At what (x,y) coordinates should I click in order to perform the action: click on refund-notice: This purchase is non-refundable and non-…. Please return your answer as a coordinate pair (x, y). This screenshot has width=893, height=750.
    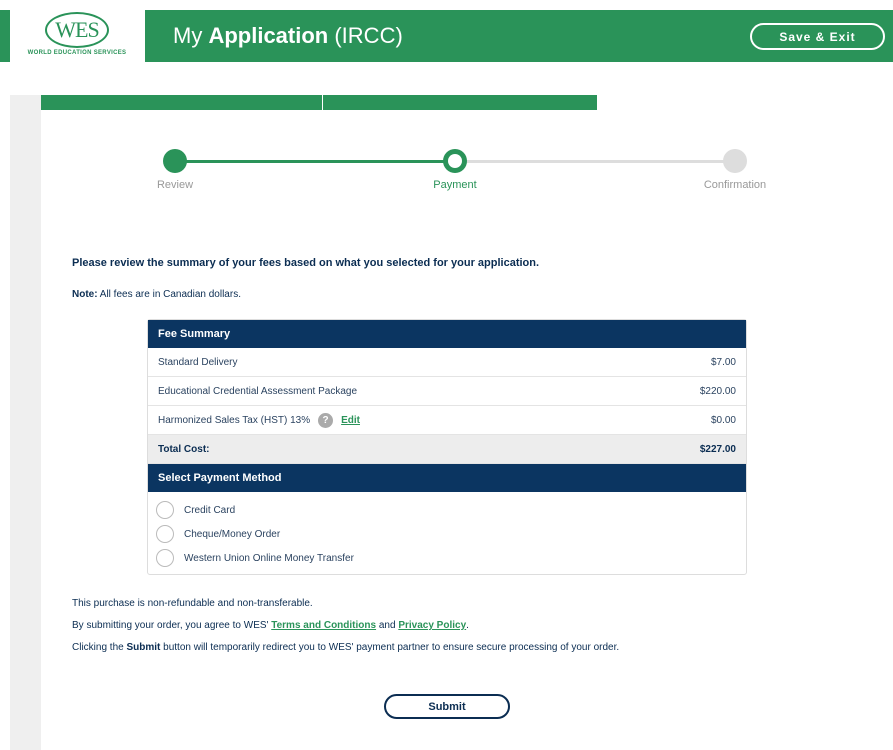
    Looking at the image, I should click on (192, 603).